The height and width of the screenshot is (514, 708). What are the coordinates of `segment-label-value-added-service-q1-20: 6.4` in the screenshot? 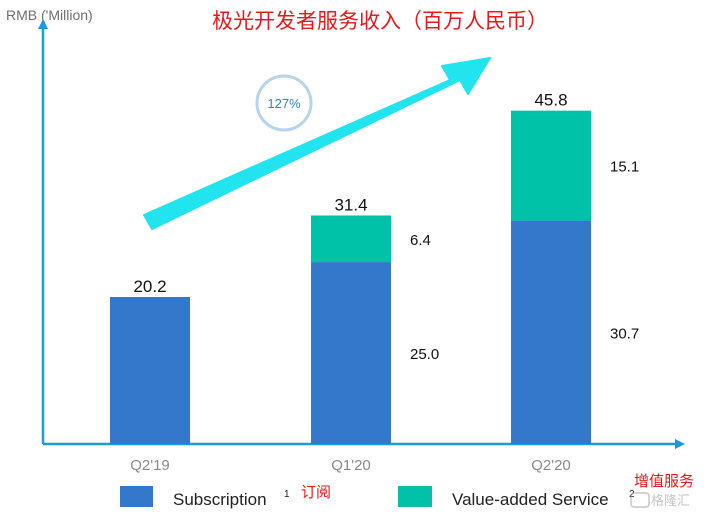 It's located at (420, 240).